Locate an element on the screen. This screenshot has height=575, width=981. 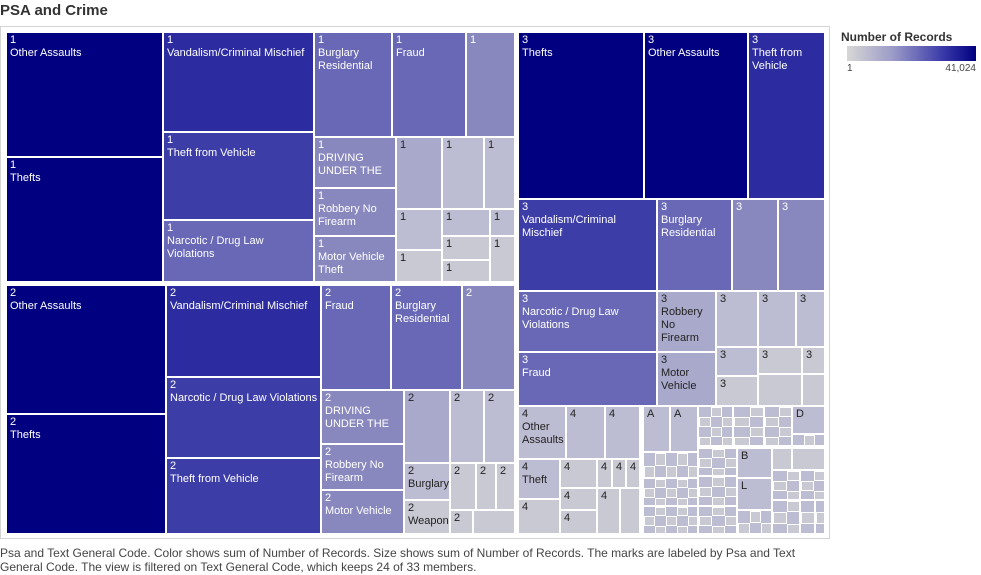
treemap-cell: 2 Fraud is located at coordinates (356, 337).